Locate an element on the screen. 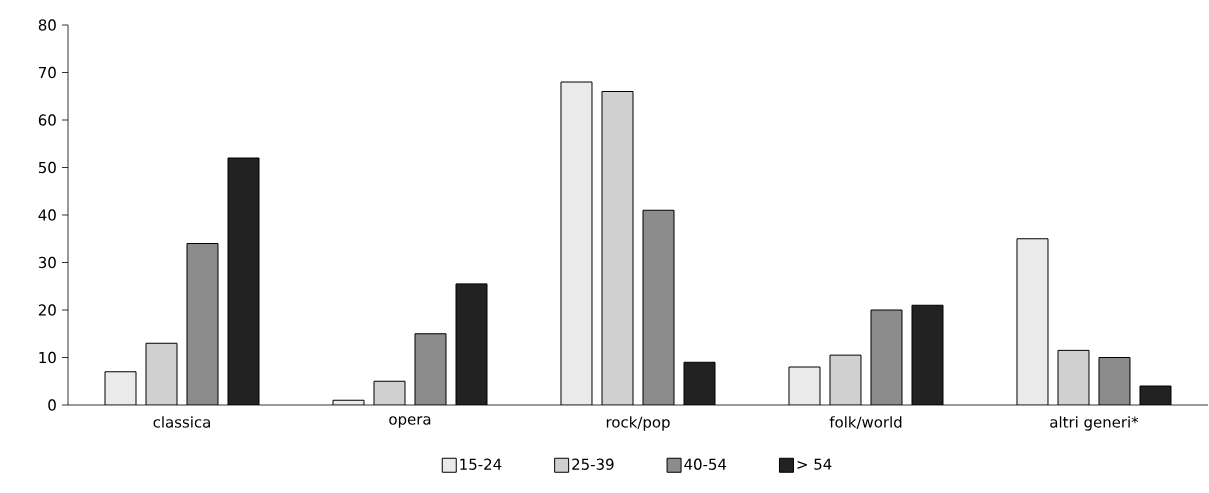  y-tick-label: 0 is located at coordinates (52, 405).